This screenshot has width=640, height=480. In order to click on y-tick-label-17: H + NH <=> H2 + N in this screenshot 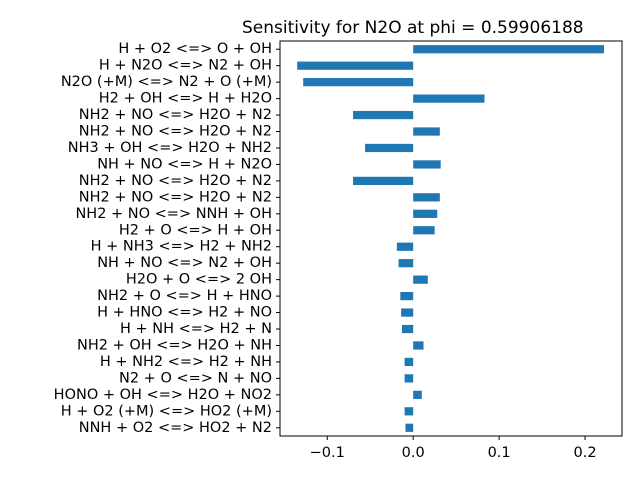, I will do `click(196, 329)`.